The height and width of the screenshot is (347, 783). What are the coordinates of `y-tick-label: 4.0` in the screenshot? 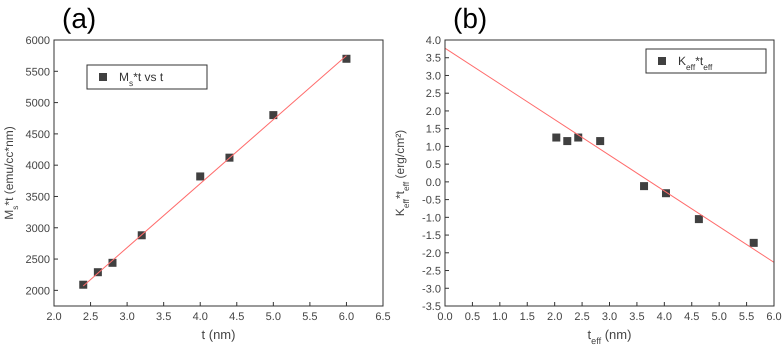 It's located at (433, 41).